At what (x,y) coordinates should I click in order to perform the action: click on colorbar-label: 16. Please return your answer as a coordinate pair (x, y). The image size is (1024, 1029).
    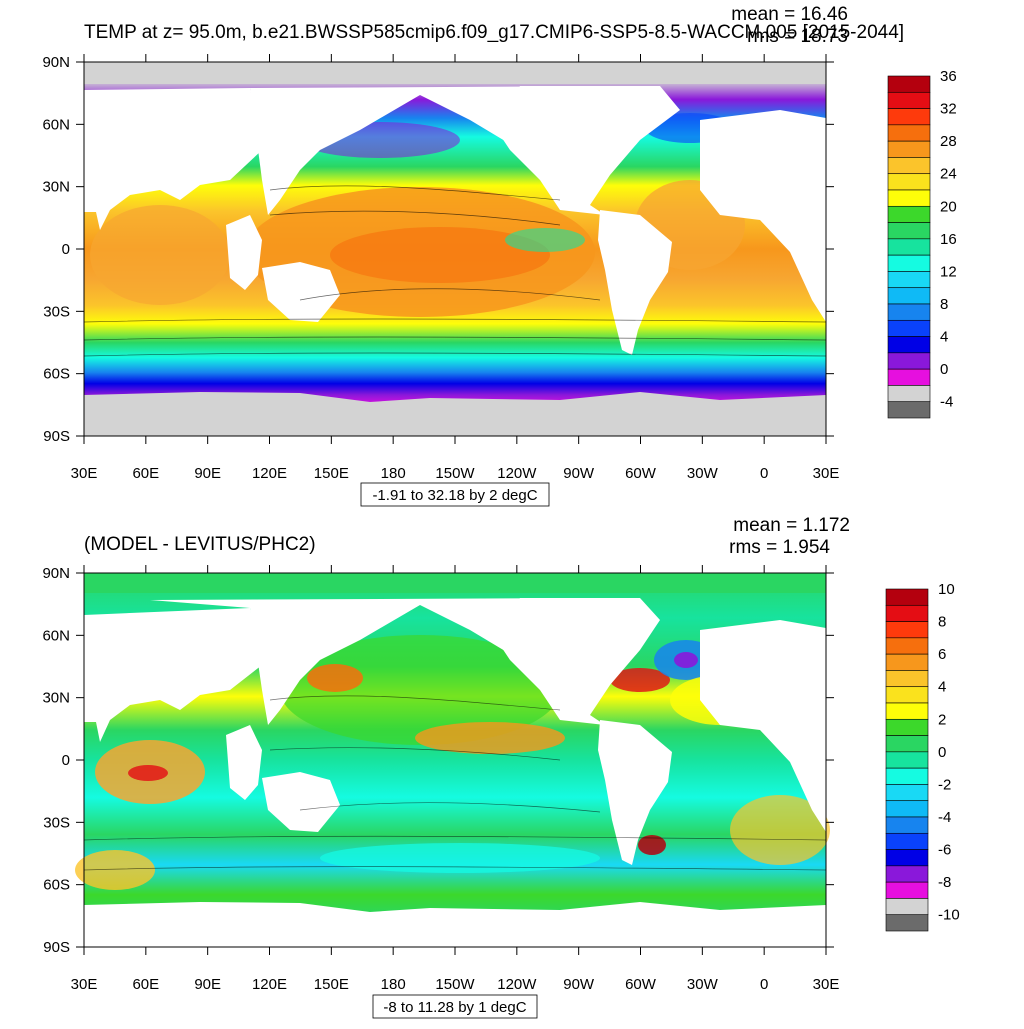
    Looking at the image, I should click on (948, 239).